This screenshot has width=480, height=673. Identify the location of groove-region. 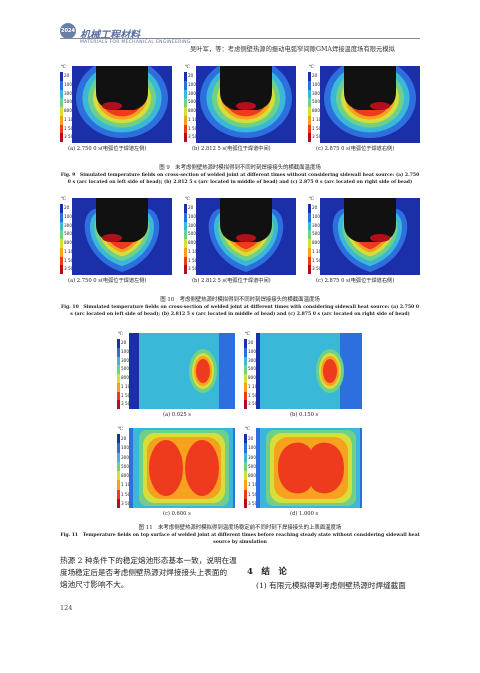
(370, 220).